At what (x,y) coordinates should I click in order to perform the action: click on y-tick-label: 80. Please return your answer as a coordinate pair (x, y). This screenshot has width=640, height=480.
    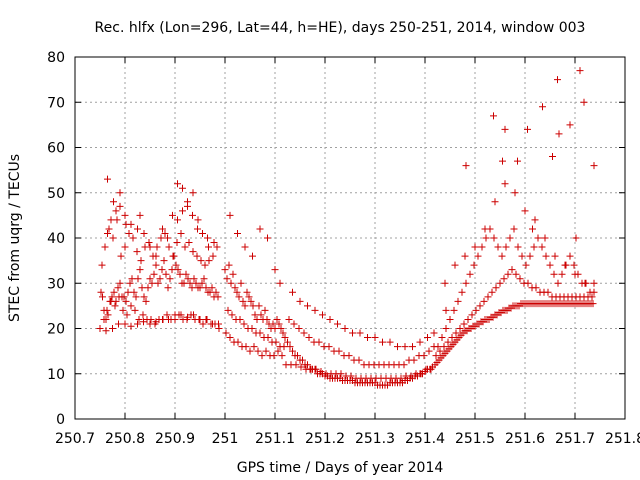
    Looking at the image, I should click on (56, 58).